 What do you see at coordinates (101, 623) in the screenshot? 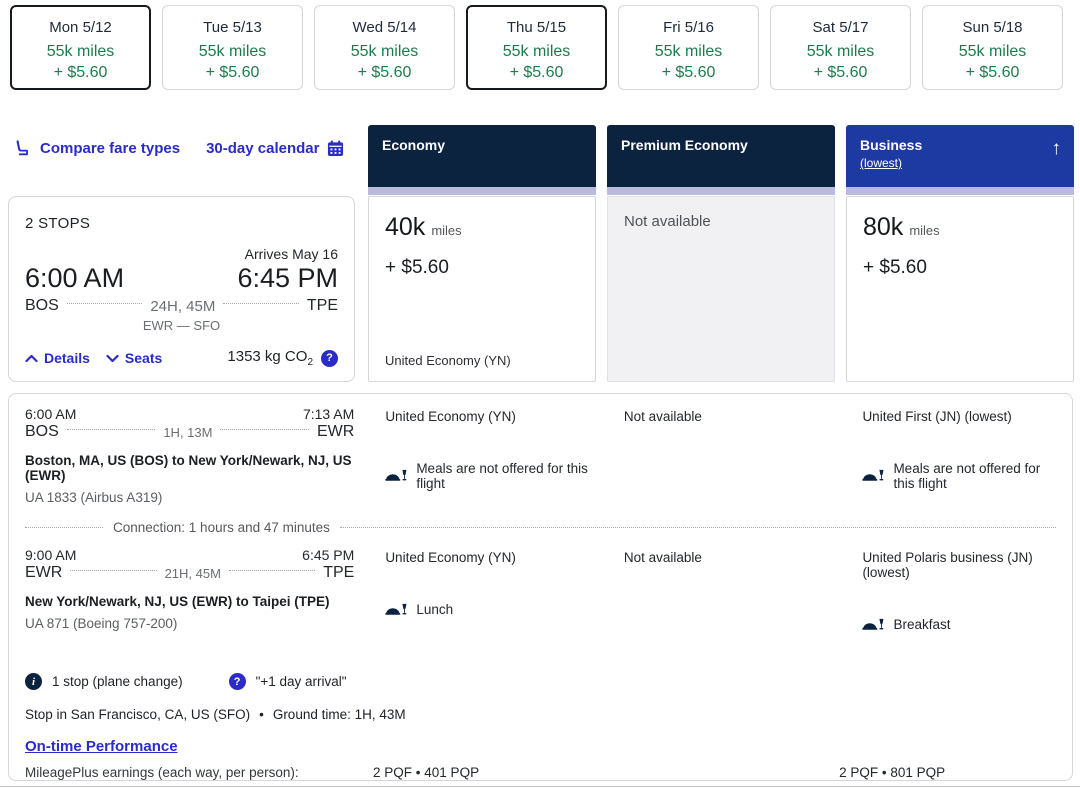
I see `segment2-flight-number: UA 871 (Boeing 757-200)` at bounding box center [101, 623].